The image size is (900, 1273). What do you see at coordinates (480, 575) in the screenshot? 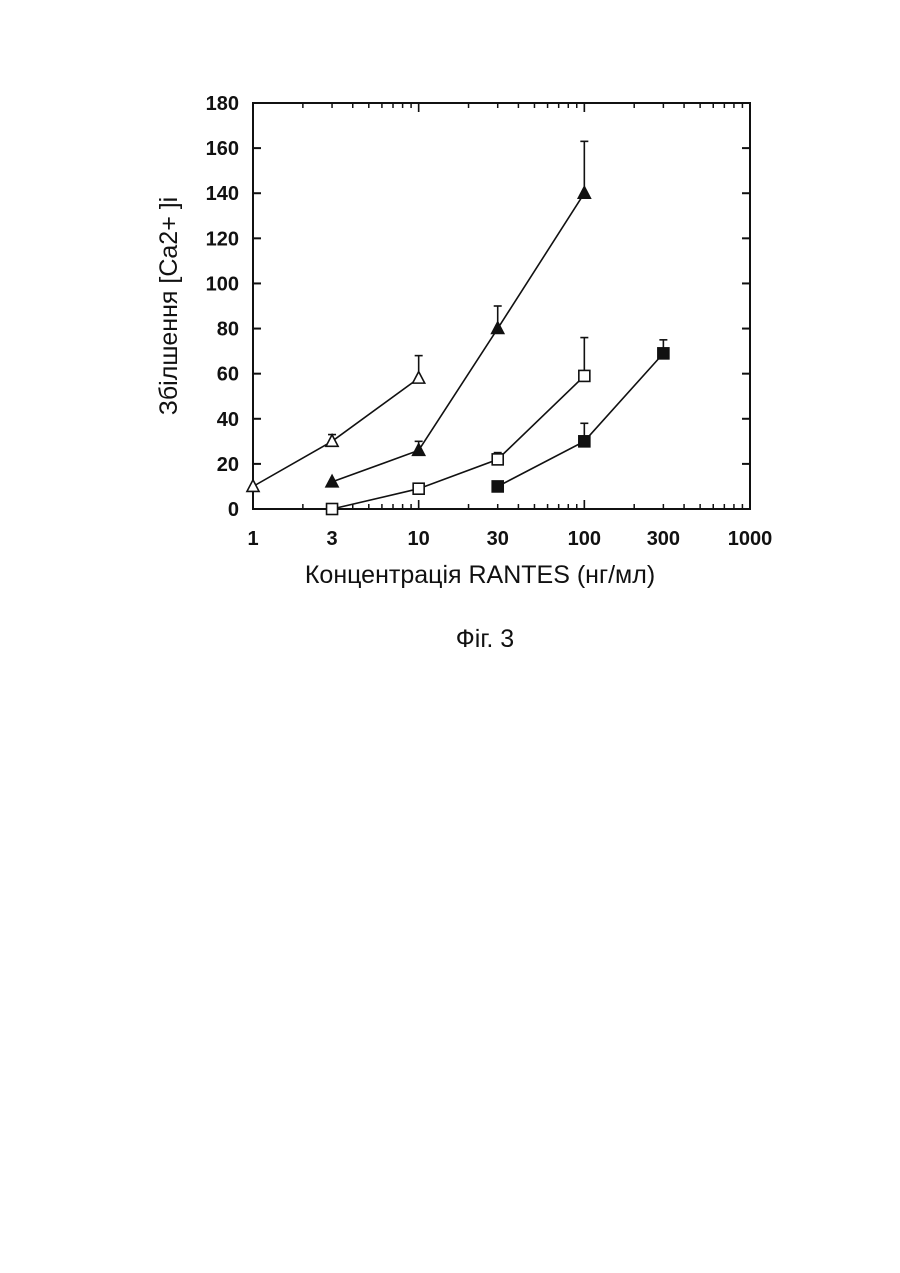
I see `x-axis-title: Концентрація RANTES (нг/мл)` at bounding box center [480, 575].